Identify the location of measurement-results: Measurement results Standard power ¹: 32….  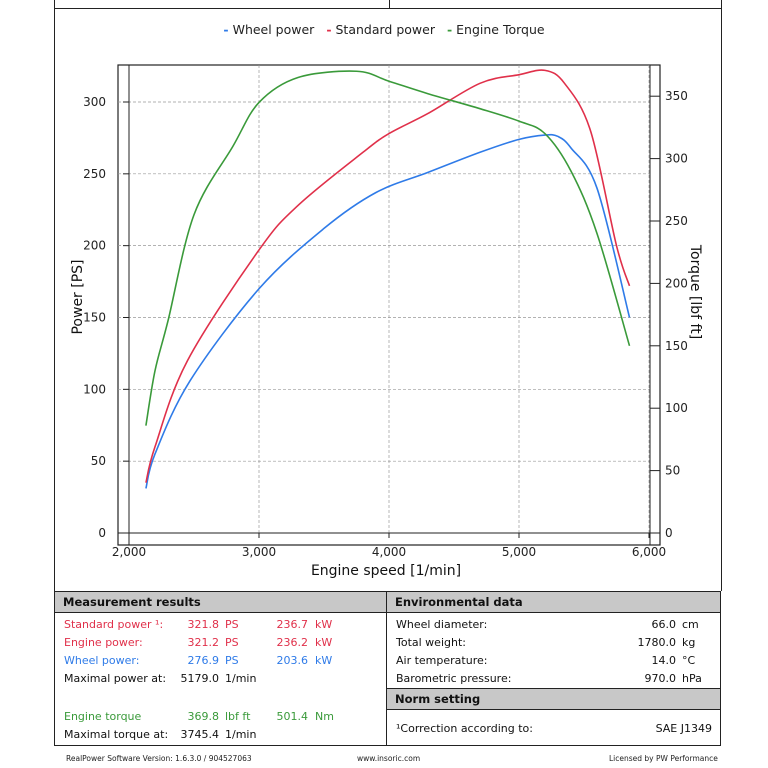
(220, 668).